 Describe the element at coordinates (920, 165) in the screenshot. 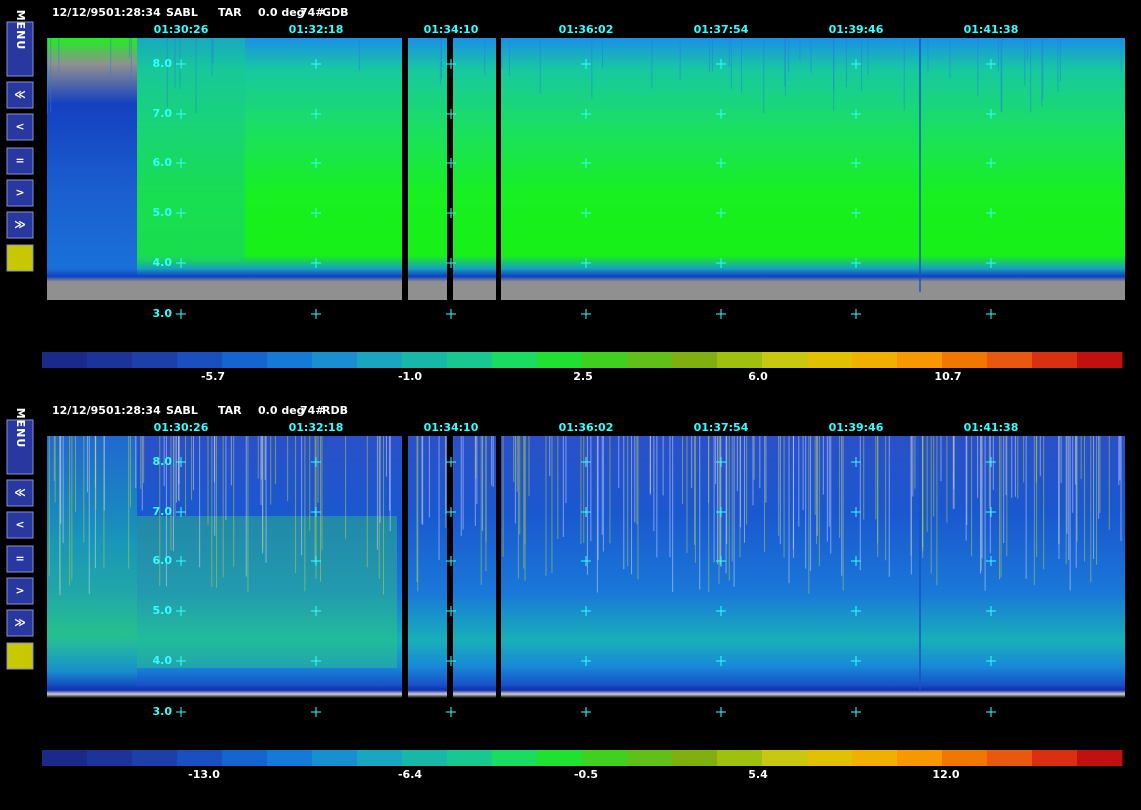

I see `profile-edge` at that location.